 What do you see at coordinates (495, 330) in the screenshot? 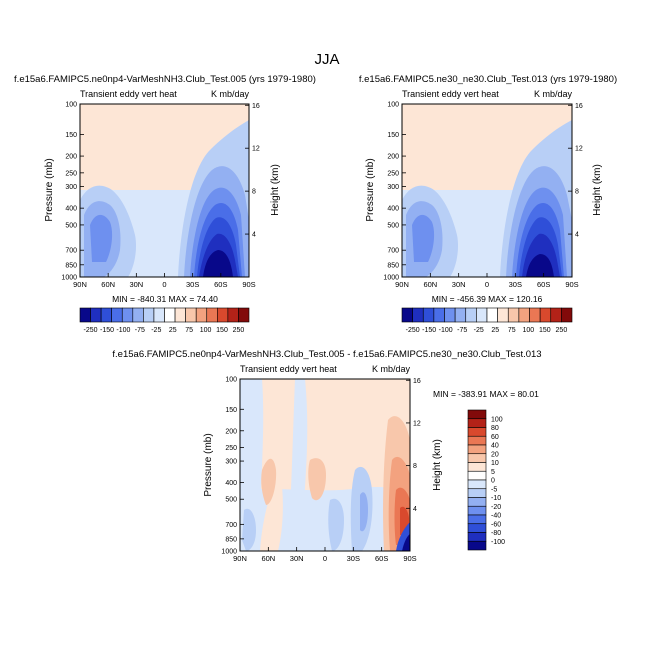
I see `colorbar-label: 25` at bounding box center [495, 330].